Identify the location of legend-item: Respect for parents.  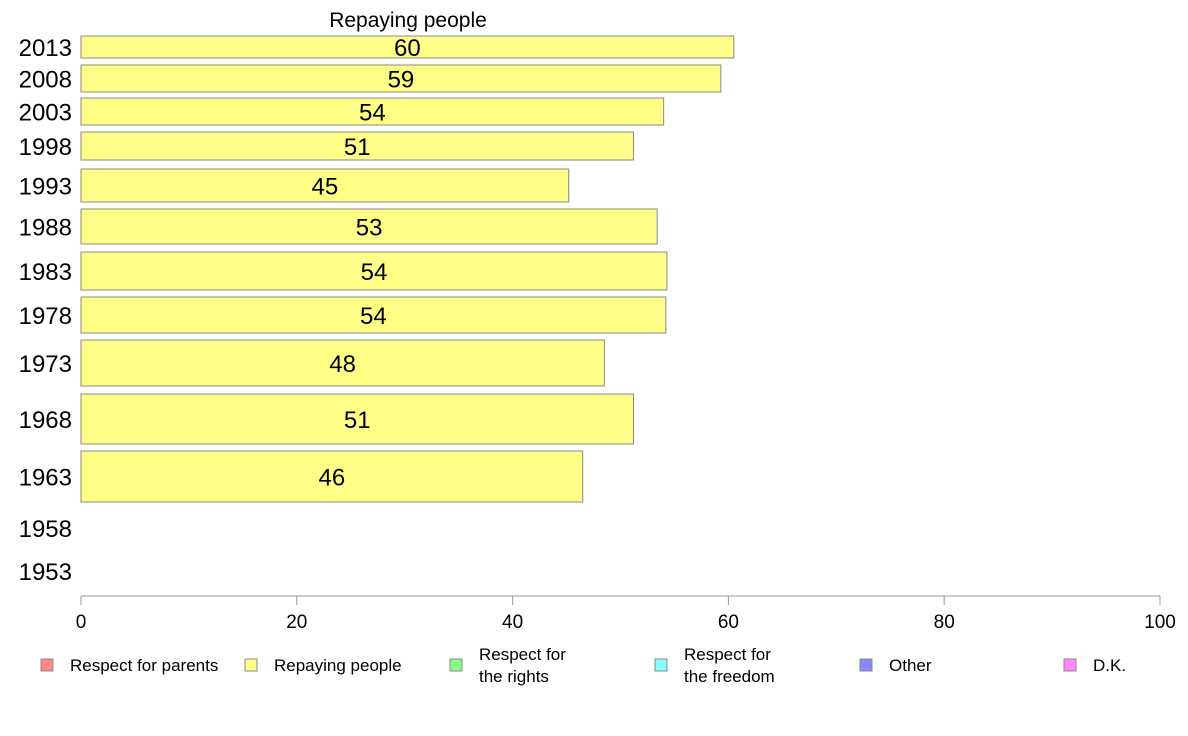
(129, 665).